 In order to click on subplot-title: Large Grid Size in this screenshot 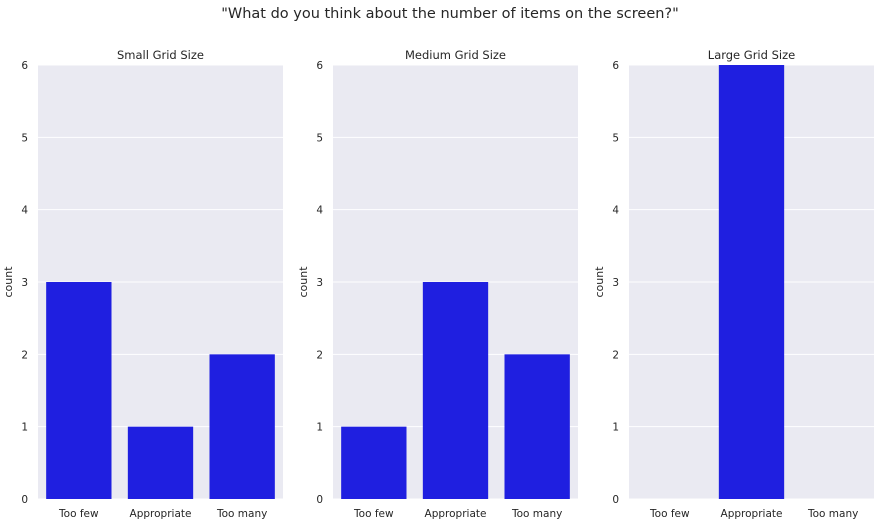, I will do `click(751, 55)`.